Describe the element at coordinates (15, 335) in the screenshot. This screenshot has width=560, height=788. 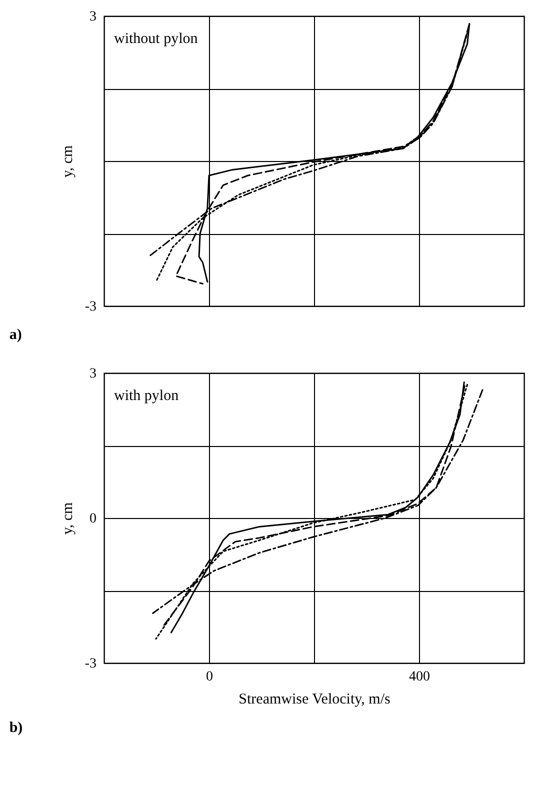
I see `text: a)` at that location.